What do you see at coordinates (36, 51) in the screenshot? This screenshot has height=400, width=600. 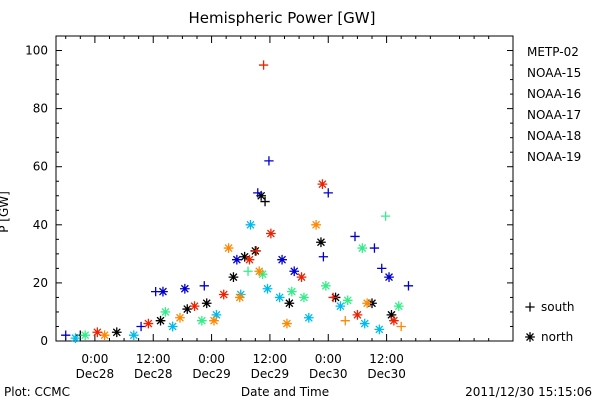 I see `y-tick-label: 100` at bounding box center [36, 51].